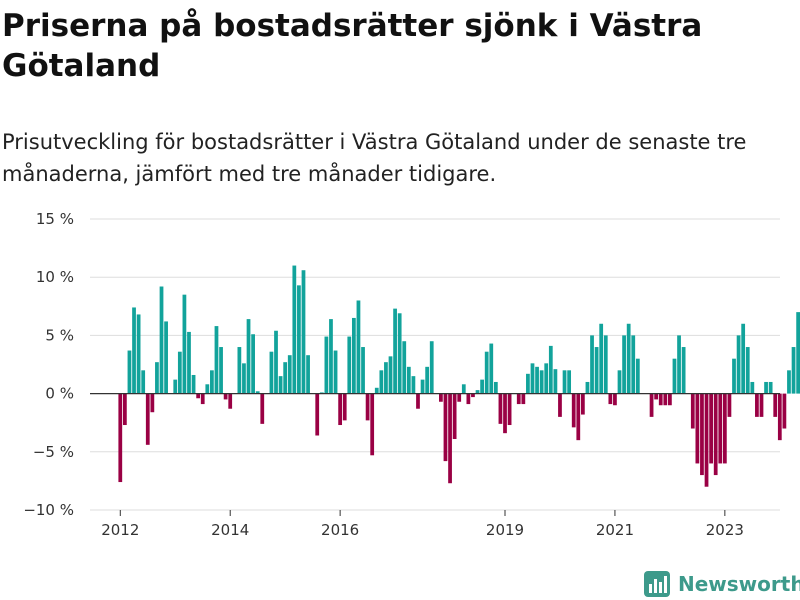 Image resolution: width=800 pixels, height=600 pixels. I want to click on x-tick-label: 2019, so click(505, 530).